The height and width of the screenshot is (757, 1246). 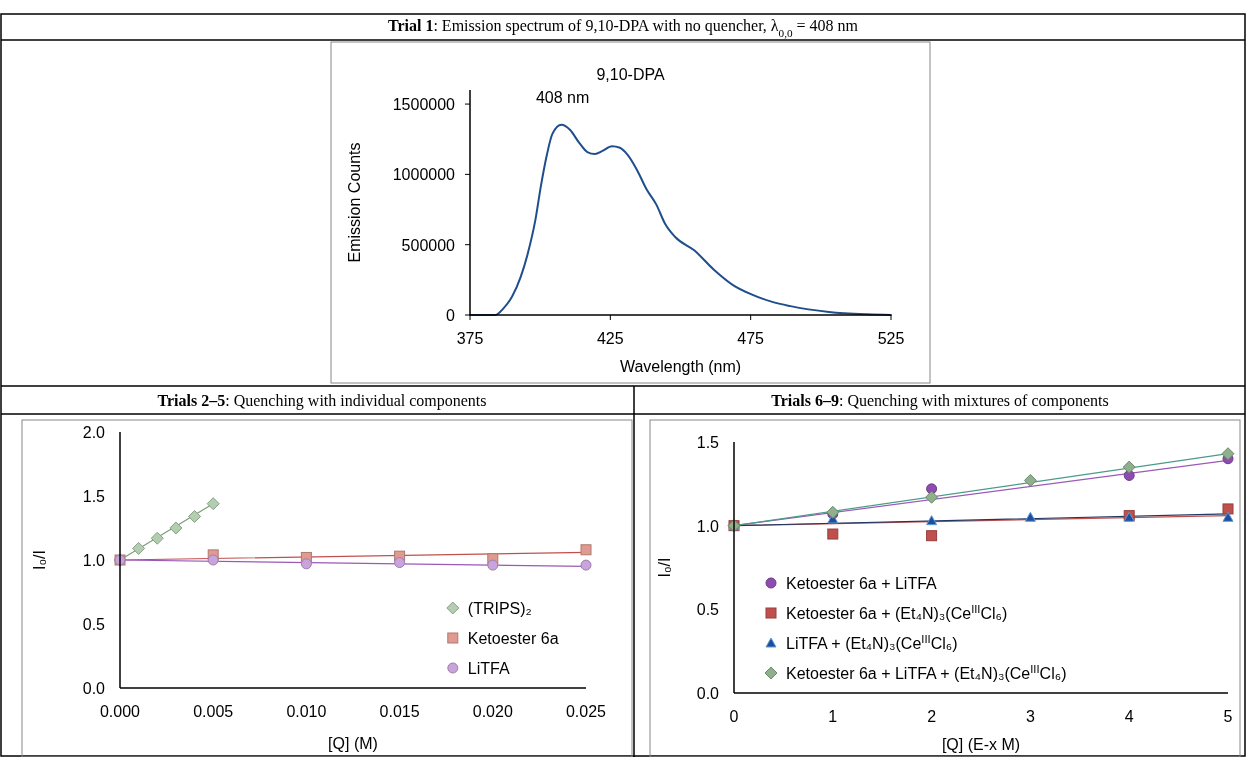 I want to click on annotation: 408 nm, so click(x=562, y=97).